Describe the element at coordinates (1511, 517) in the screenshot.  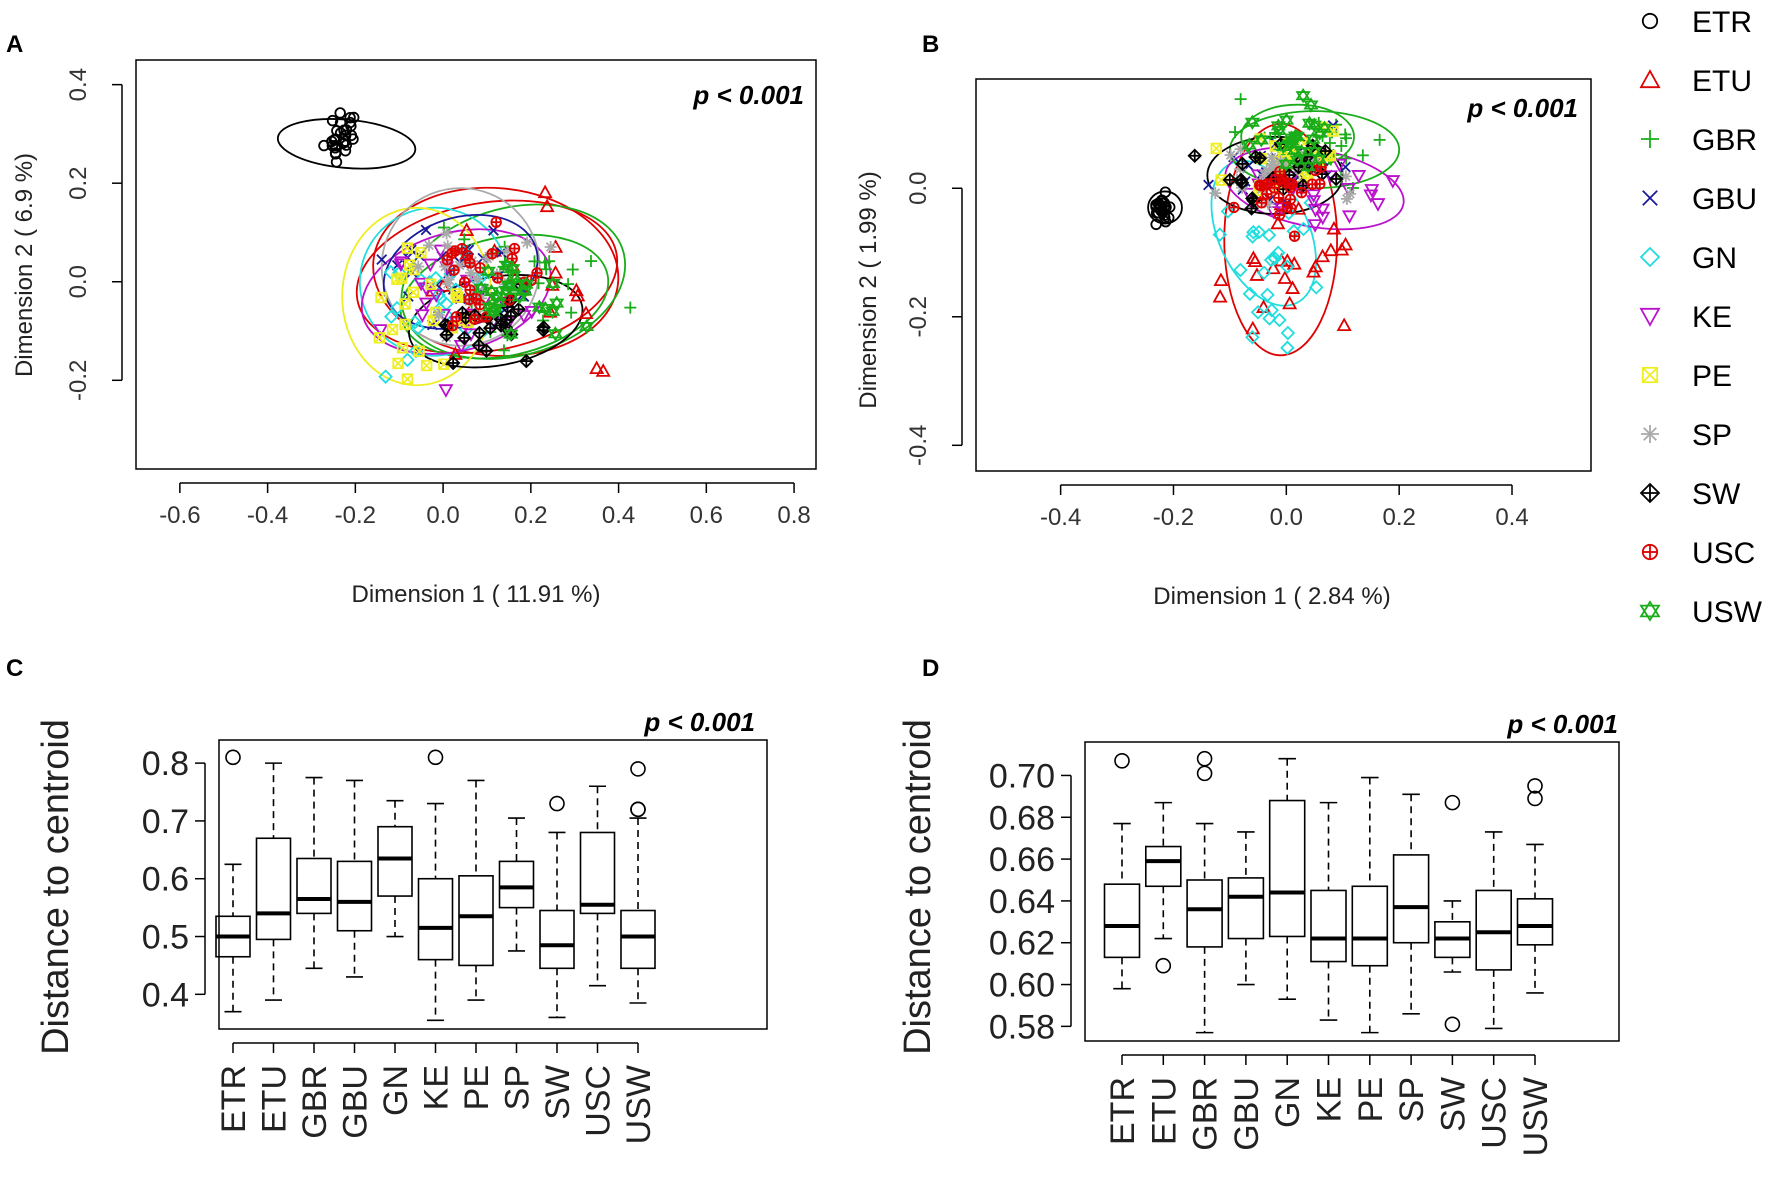
I see `x-tick-label: 0.4` at that location.